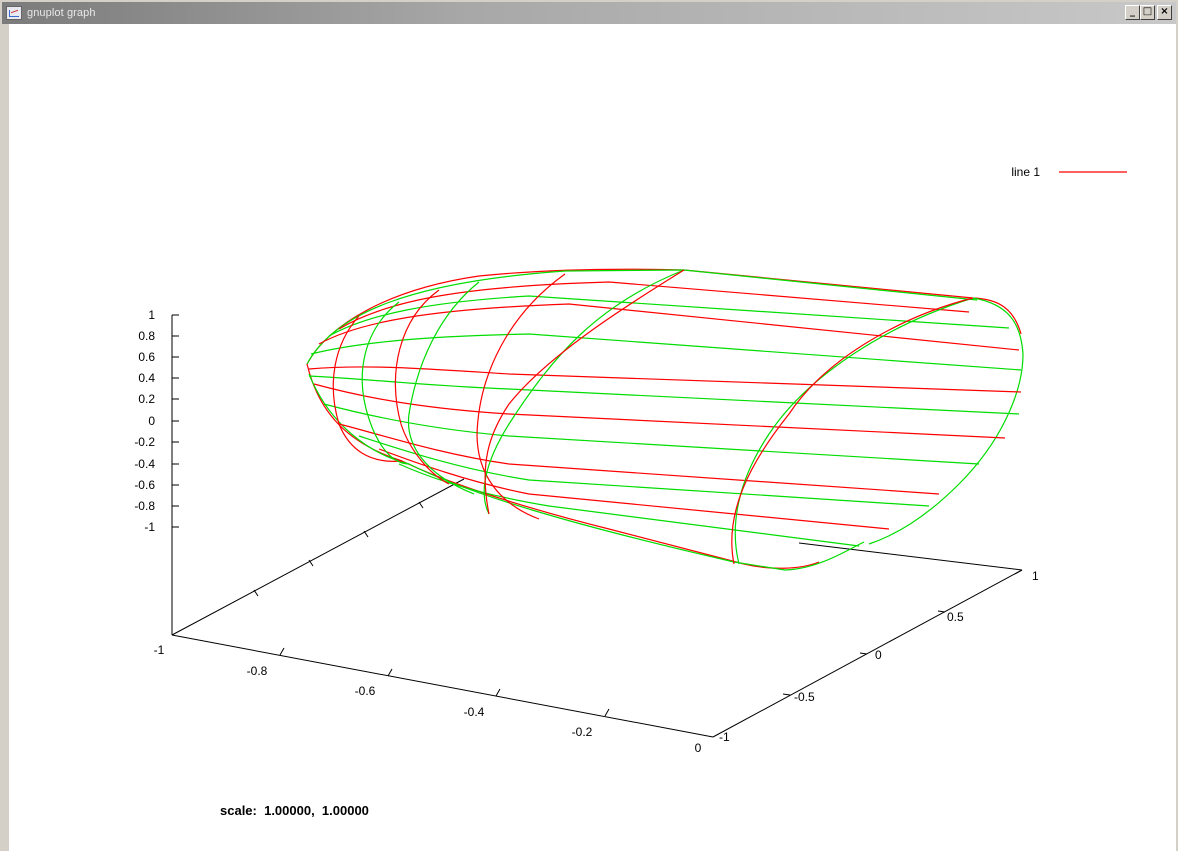 This screenshot has height=851, width=1178. I want to click on surface-outline-bottom-green, so click(586, 472).